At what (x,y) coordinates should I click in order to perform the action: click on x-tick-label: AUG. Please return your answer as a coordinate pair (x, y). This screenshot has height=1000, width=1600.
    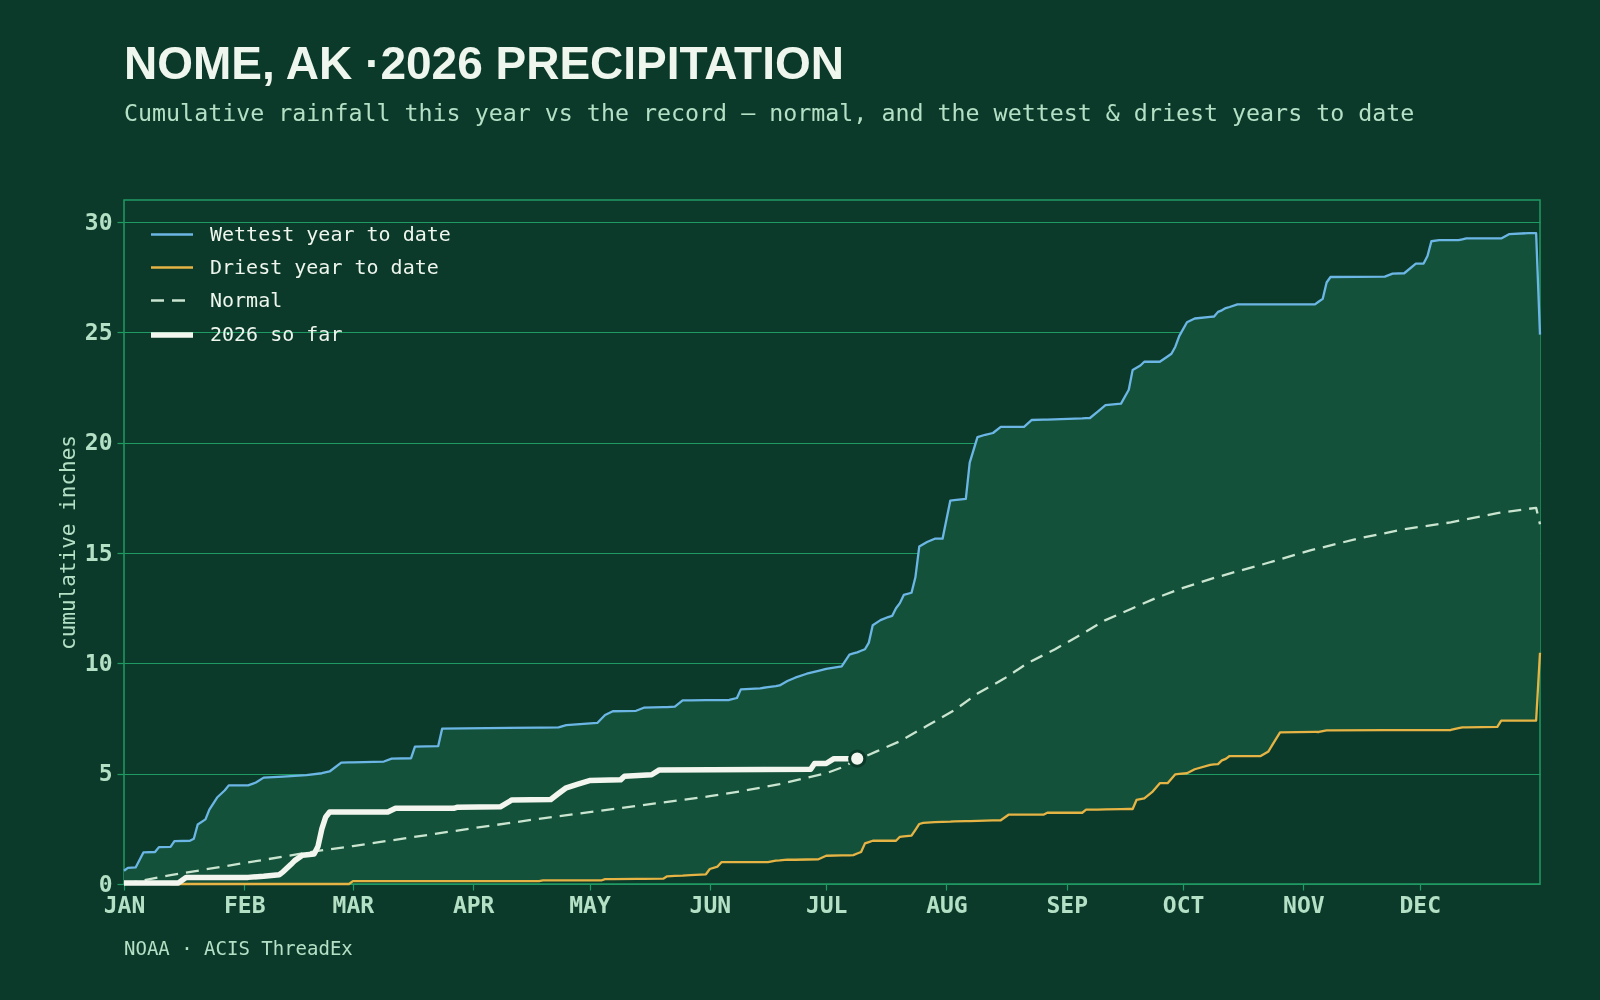
    Looking at the image, I should click on (947, 904).